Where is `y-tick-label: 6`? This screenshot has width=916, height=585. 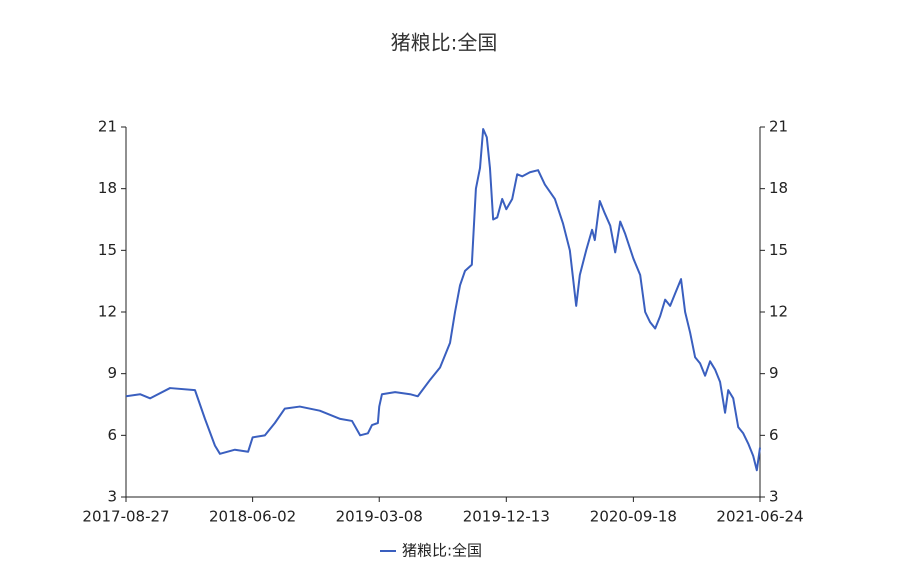 y-tick-label: 6 is located at coordinates (112, 435).